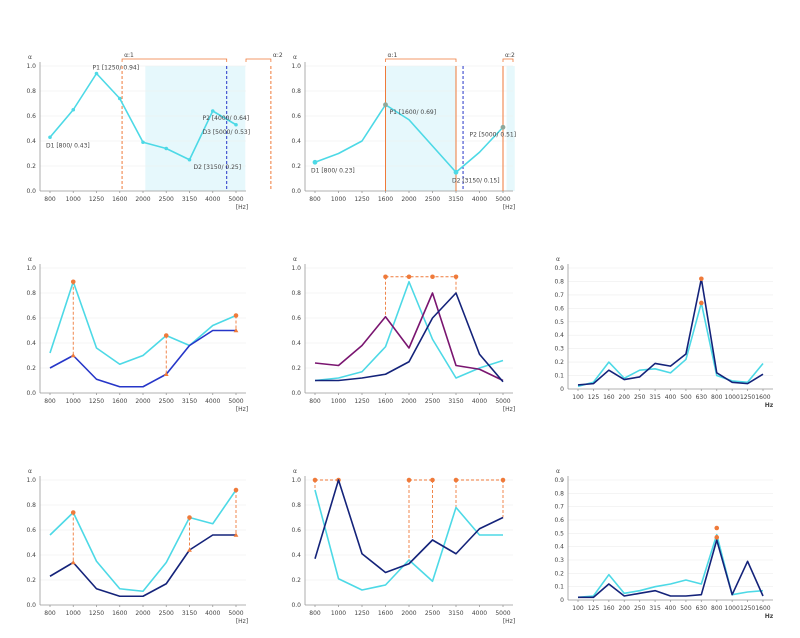  I want to click on y-tick-label: 0.1, so click(559, 376).